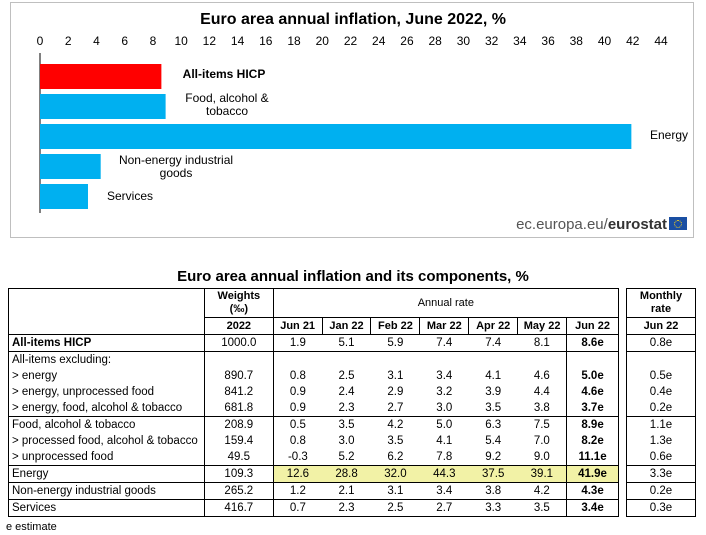 The height and width of the screenshot is (535, 706). What do you see at coordinates (297, 474) in the screenshot?
I see `rate-cell: 12.6` at bounding box center [297, 474].